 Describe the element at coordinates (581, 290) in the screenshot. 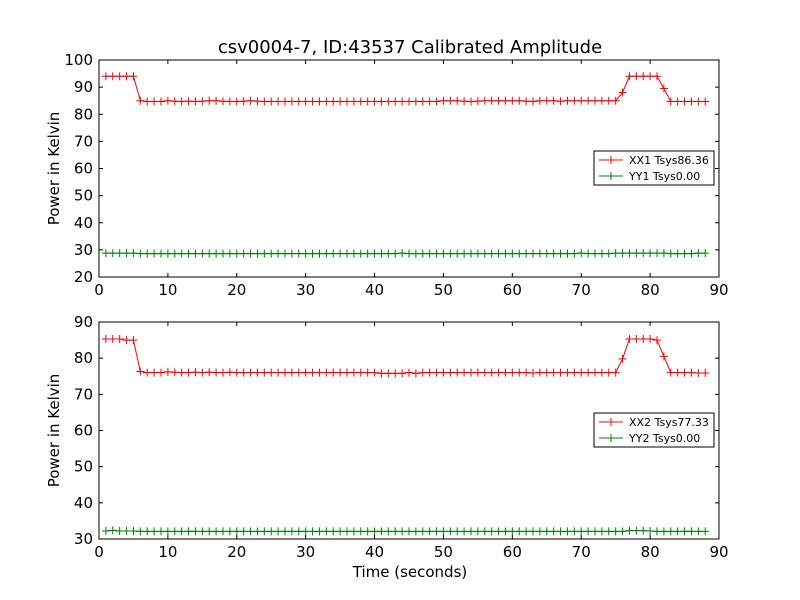

I see `x-tick-label: 70` at that location.